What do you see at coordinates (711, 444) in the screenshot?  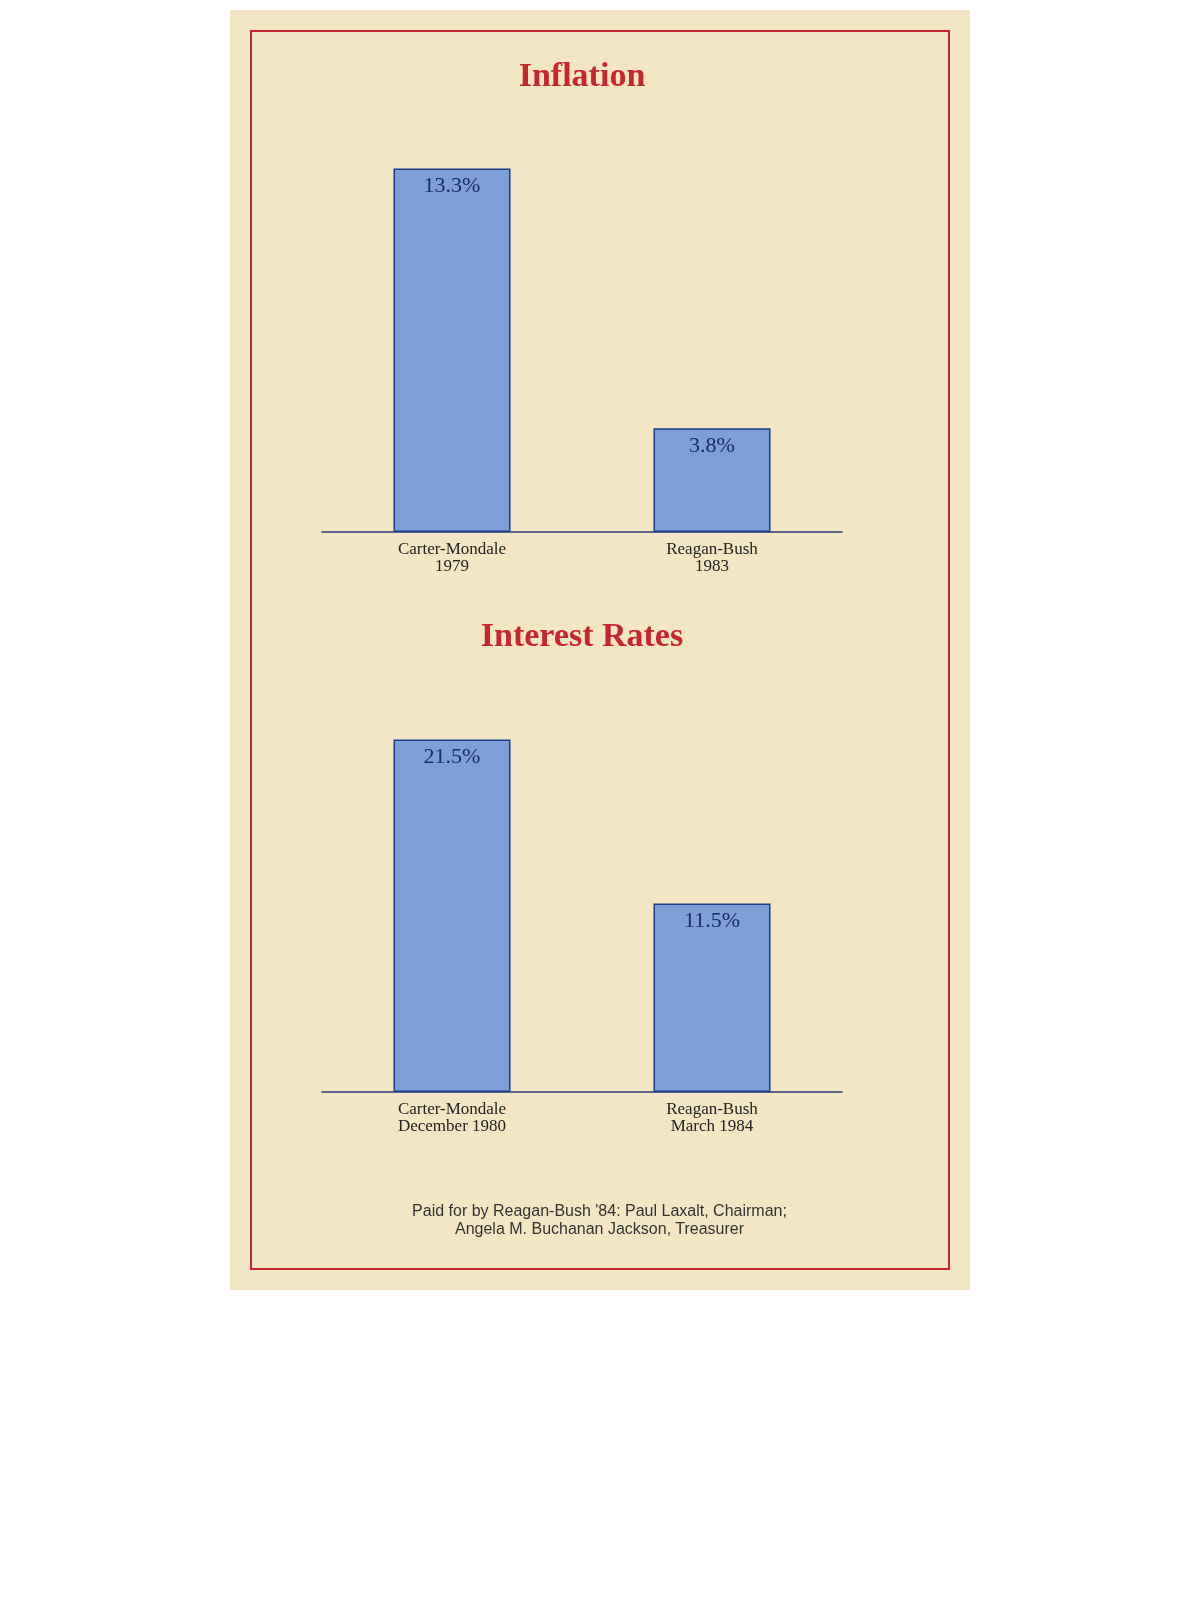 I see `data-label: 3.8%` at bounding box center [711, 444].